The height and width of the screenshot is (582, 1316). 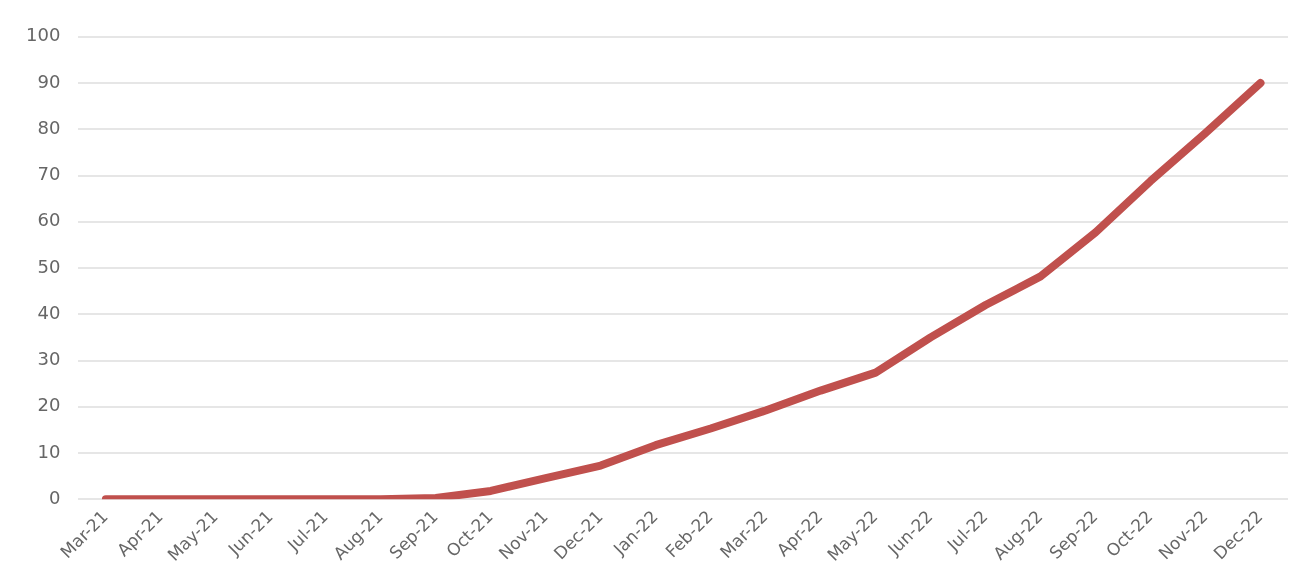 What do you see at coordinates (54, 497) in the screenshot?
I see `y-tick-label: 0` at bounding box center [54, 497].